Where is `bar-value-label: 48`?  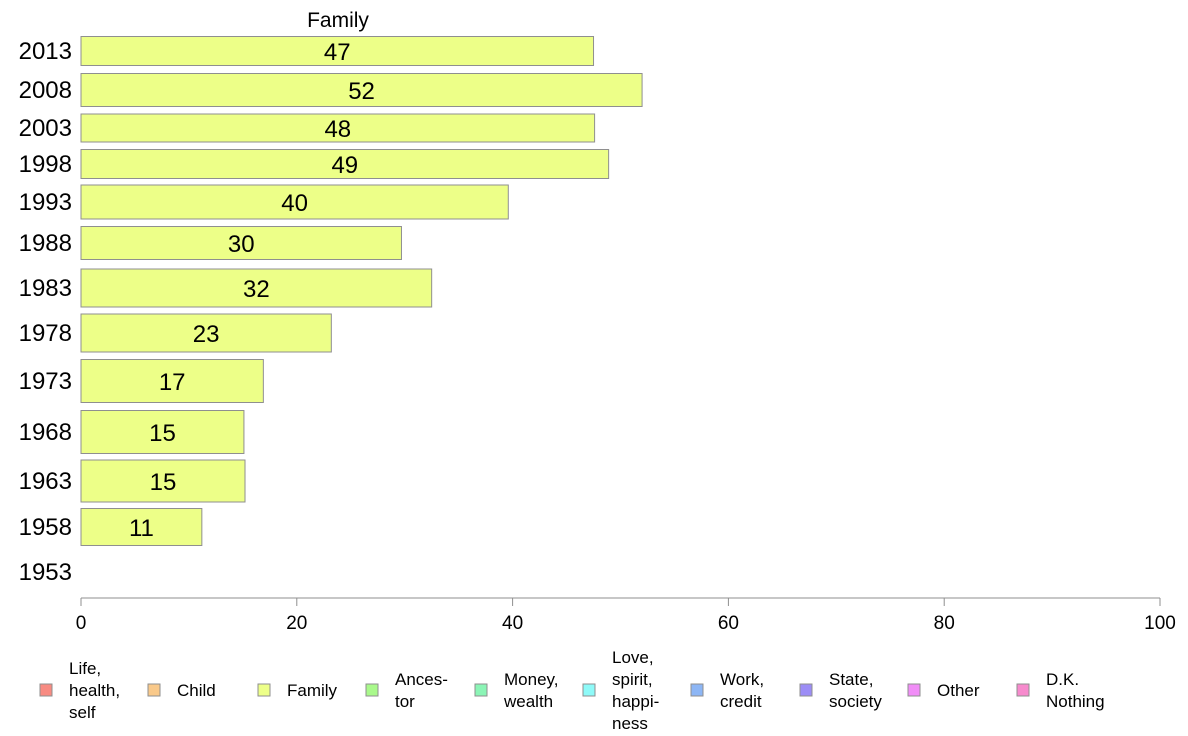
bar-value-label: 48 is located at coordinates (337, 129).